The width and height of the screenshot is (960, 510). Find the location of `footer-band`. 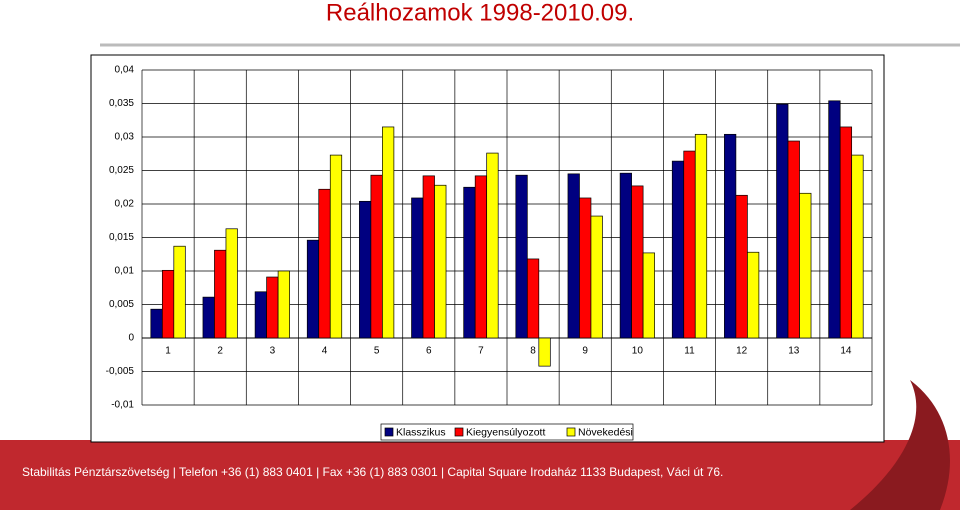

footer-band is located at coordinates (480, 475).